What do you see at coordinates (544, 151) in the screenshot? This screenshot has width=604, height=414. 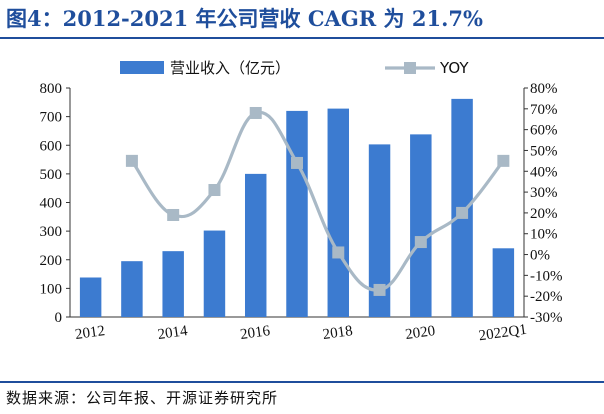 I see `right-tick-label: 50%` at bounding box center [544, 151].